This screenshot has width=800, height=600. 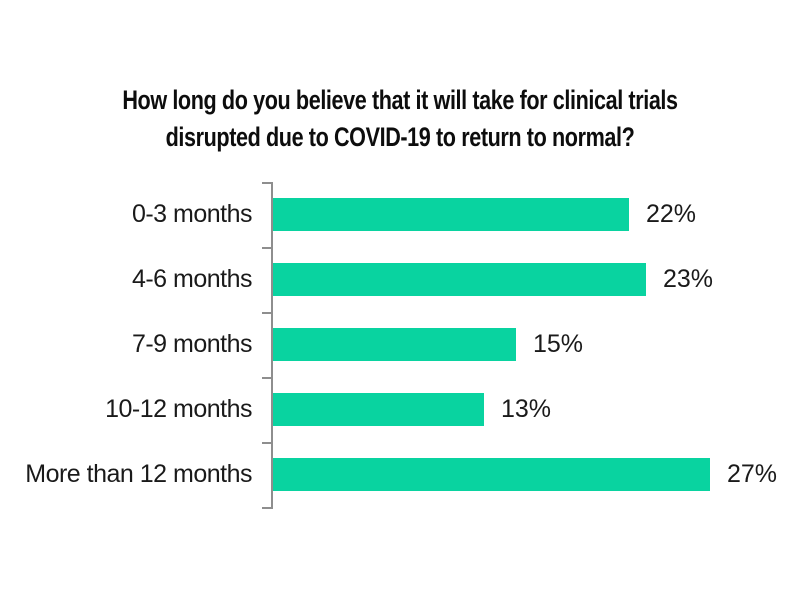 What do you see at coordinates (272, 345) in the screenshot?
I see `y-axis-line` at bounding box center [272, 345].